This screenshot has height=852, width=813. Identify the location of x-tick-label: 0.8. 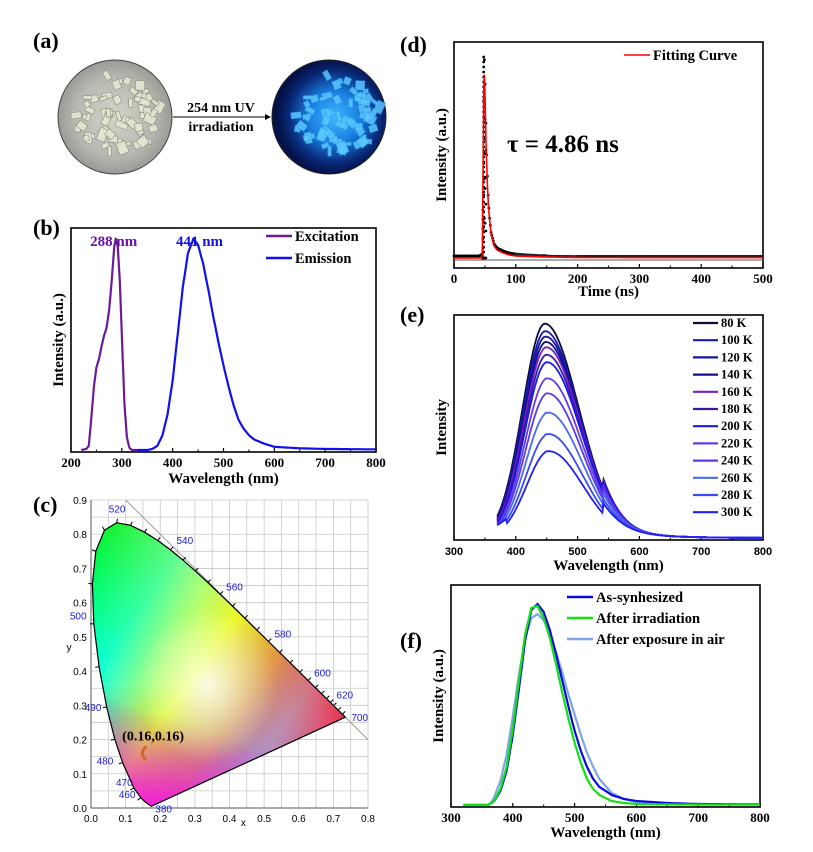
(368, 819).